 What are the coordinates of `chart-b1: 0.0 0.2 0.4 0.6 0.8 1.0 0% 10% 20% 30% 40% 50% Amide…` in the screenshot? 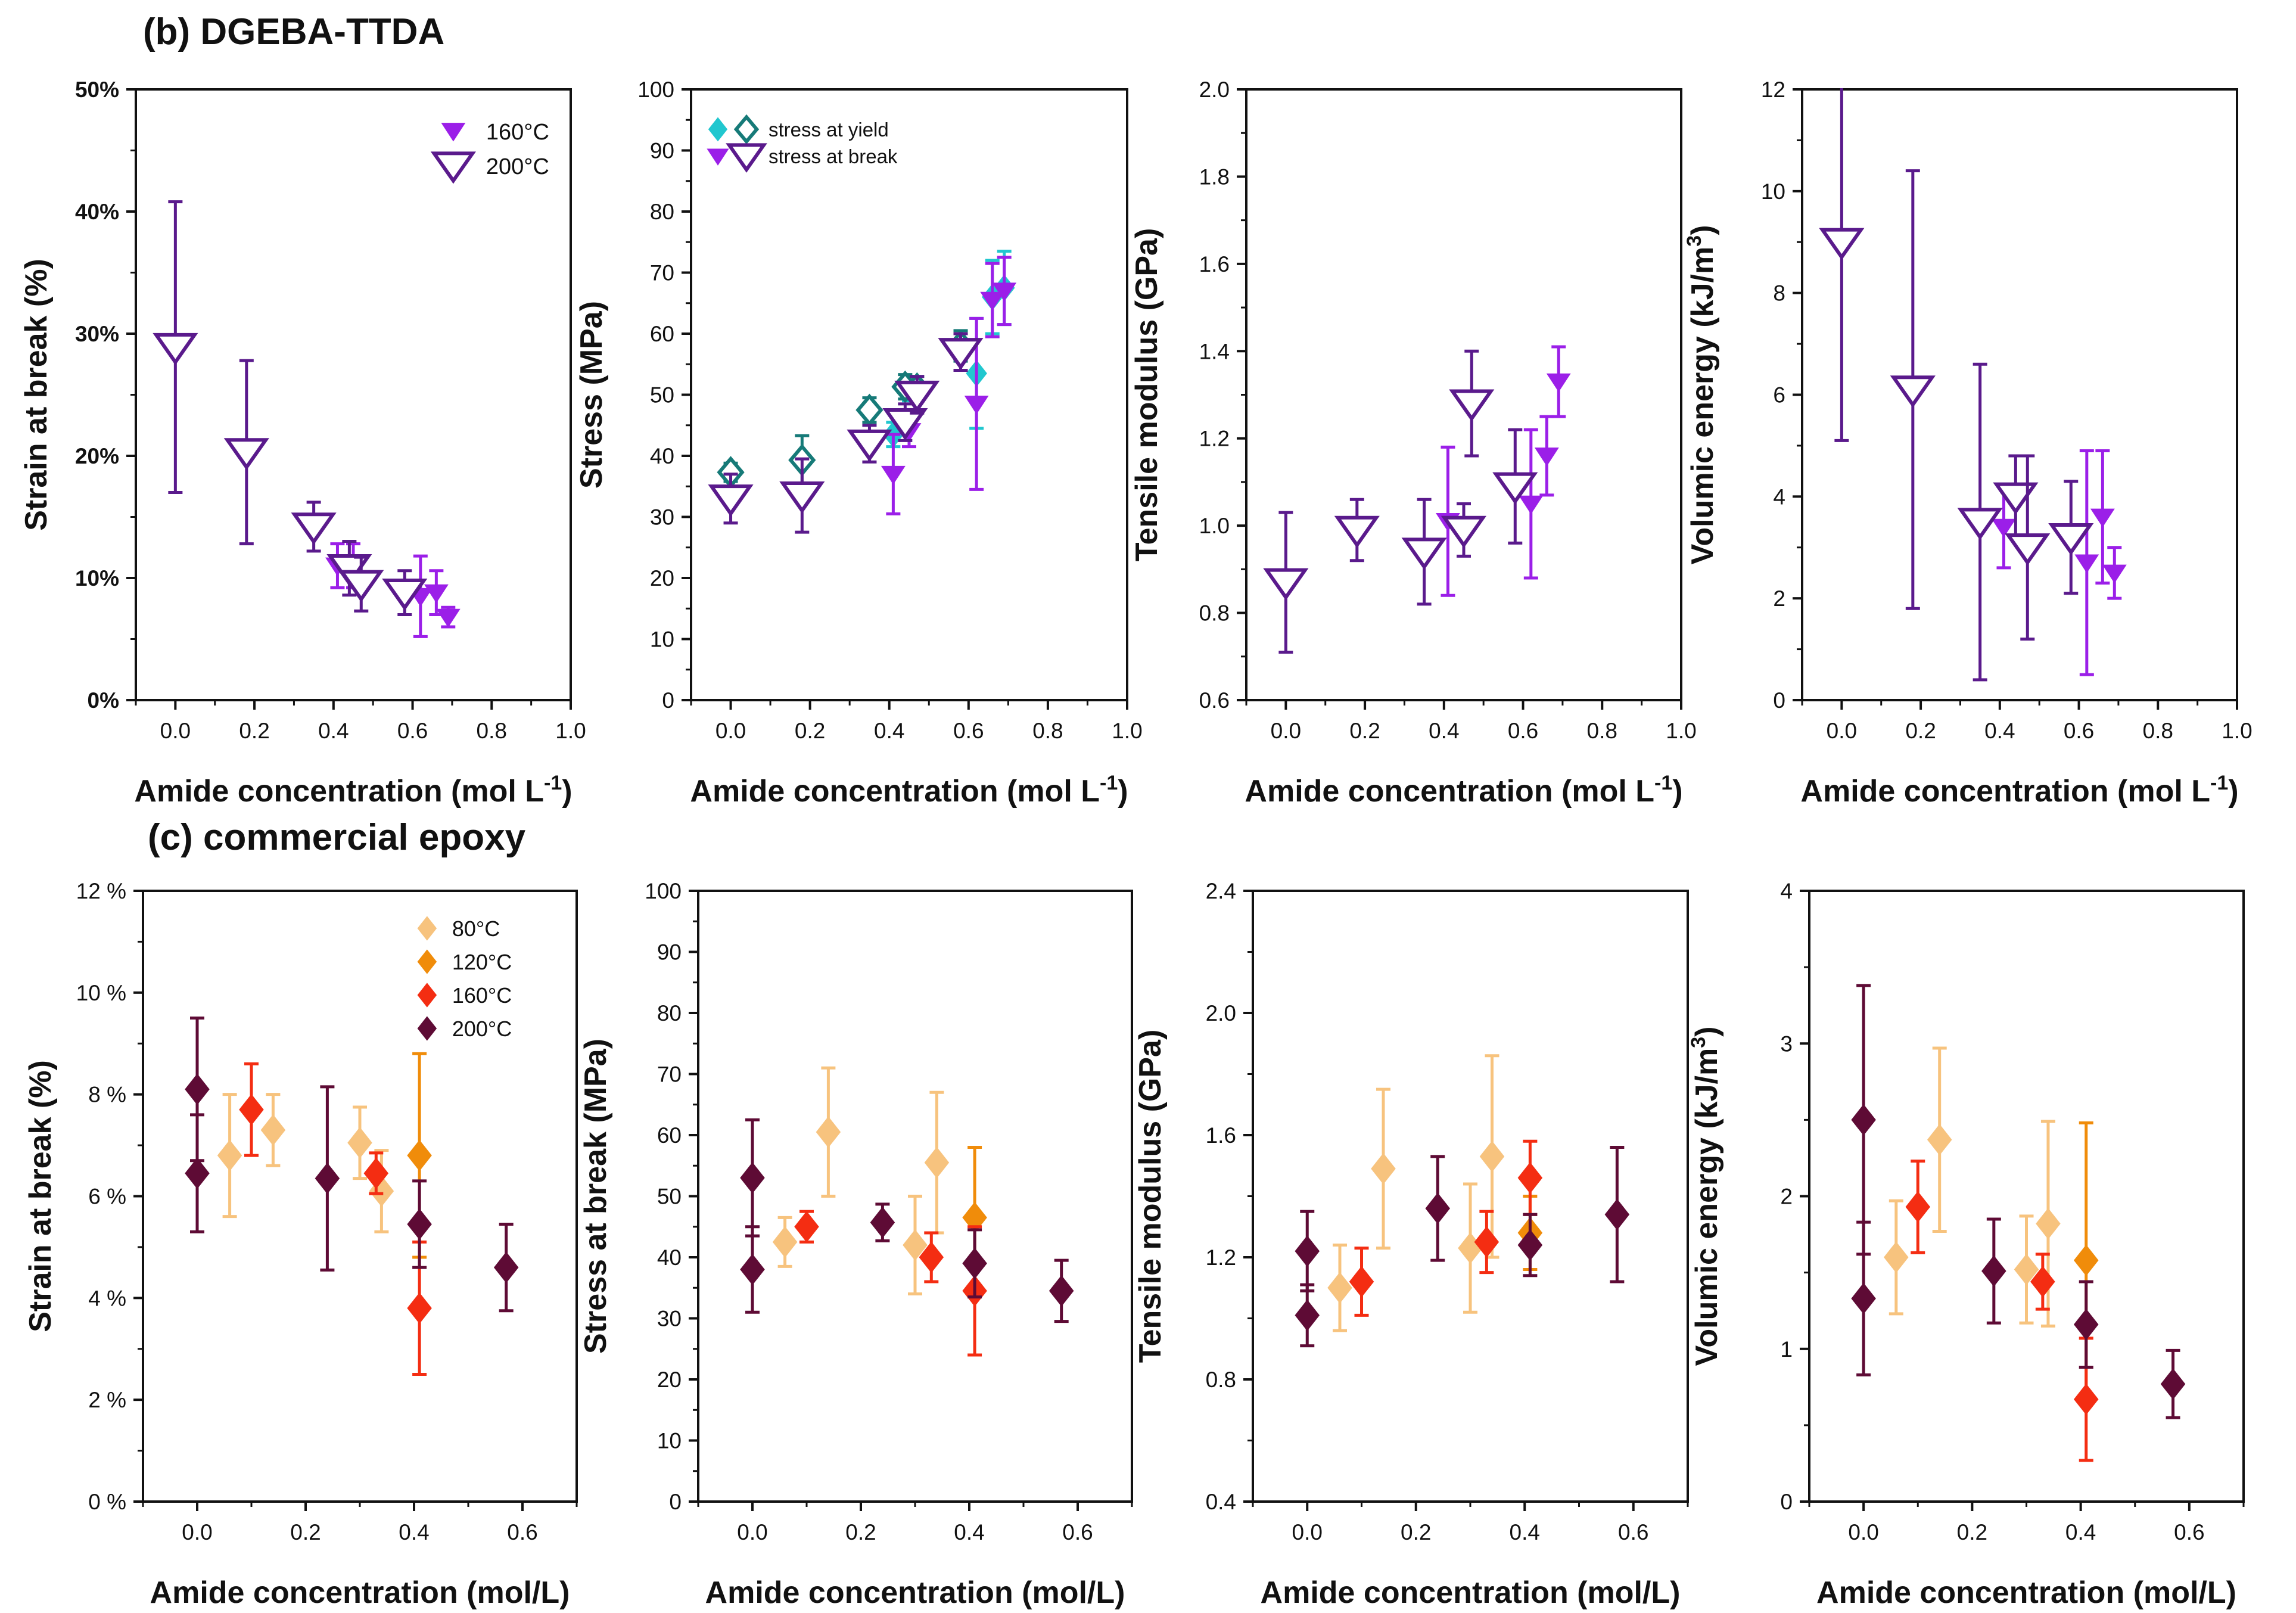 It's located at (302, 443).